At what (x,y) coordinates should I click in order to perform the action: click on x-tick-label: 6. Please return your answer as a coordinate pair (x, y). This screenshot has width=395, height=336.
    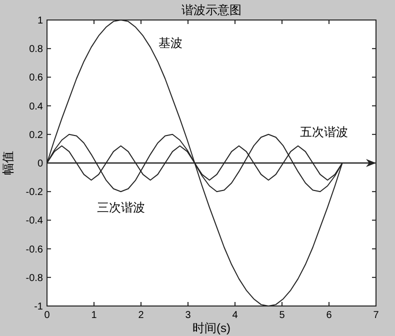
    Looking at the image, I should click on (329, 315).